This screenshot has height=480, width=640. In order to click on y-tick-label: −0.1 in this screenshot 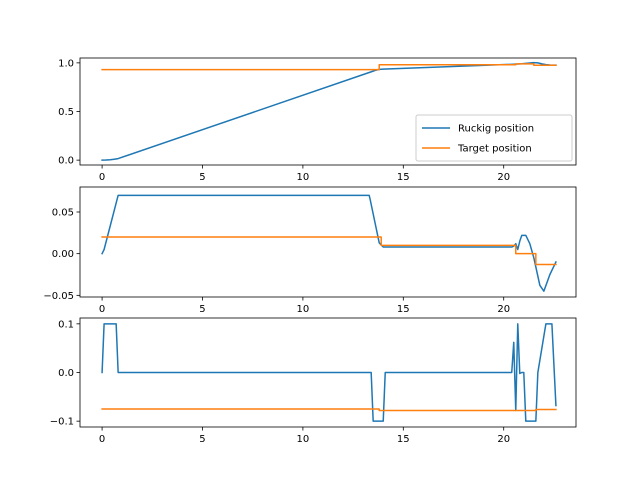, I will do `click(62, 422)`.